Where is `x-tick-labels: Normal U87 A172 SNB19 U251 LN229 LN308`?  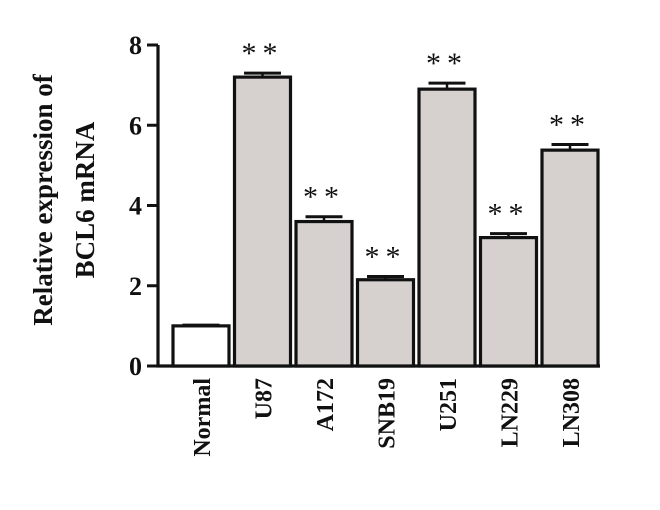
x-tick-labels: Normal U87 A172 SNB19 U251 LN229 LN308 is located at coordinates (387, 417).